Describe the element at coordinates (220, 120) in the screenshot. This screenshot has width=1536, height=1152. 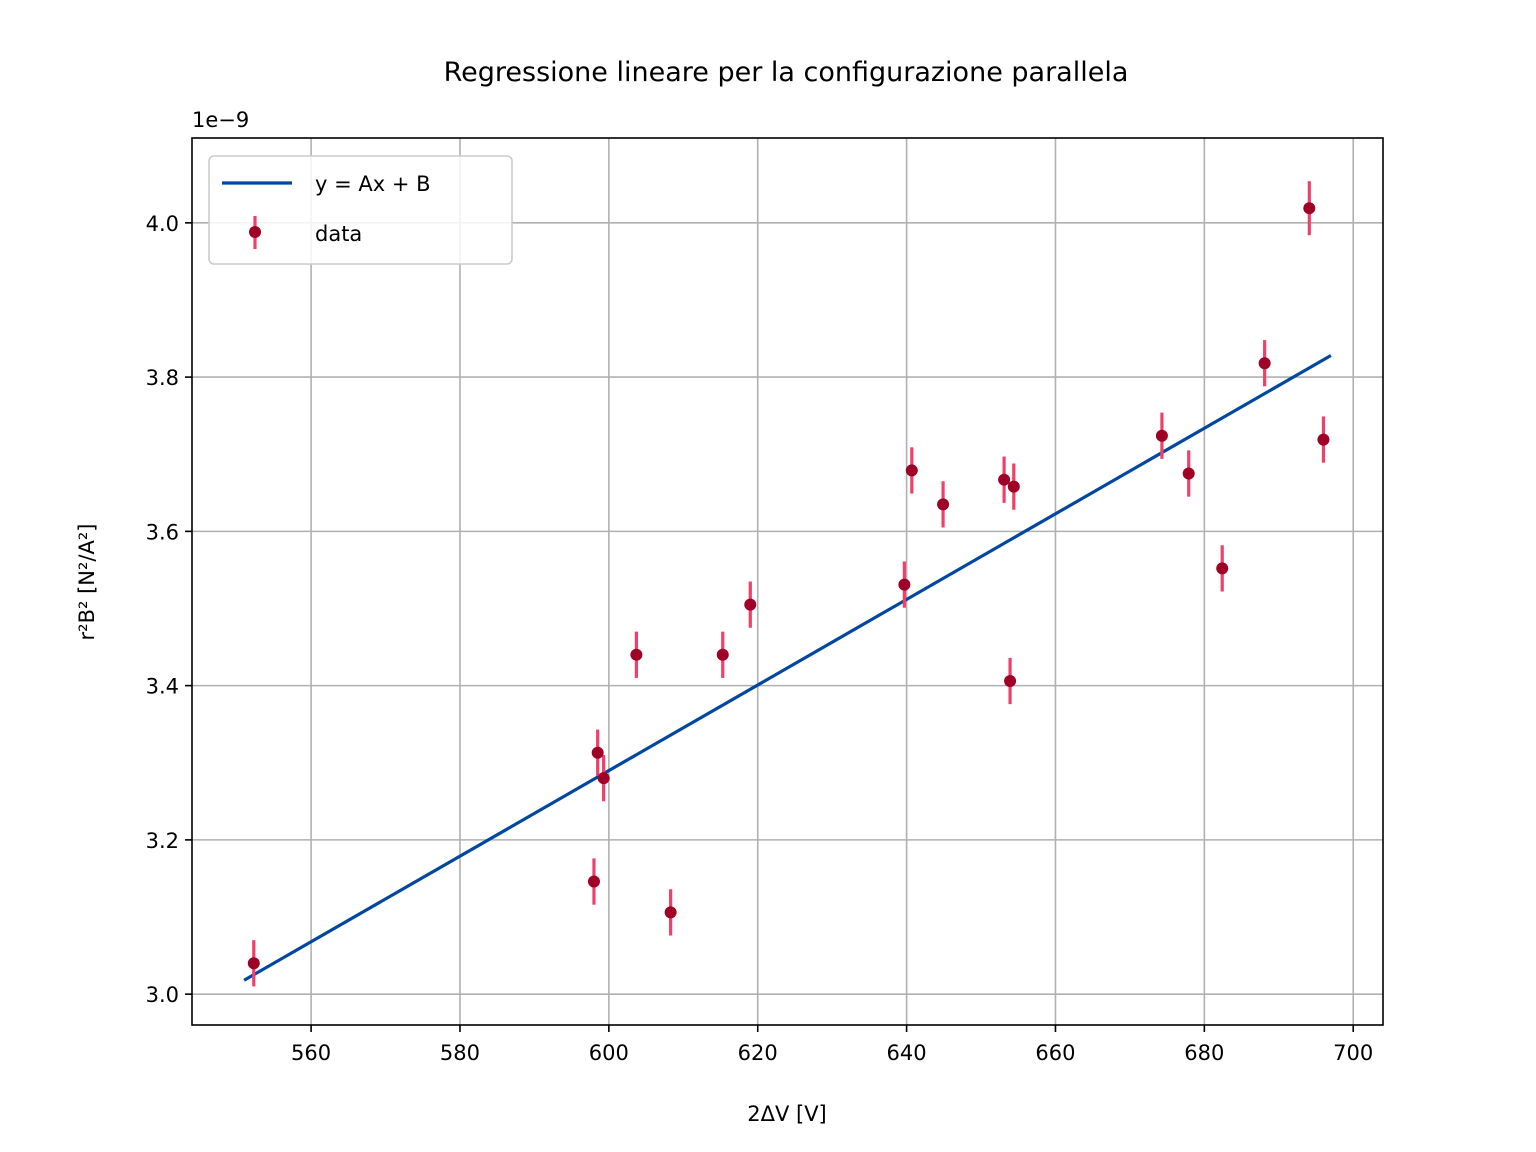
I see `y-offset-text: 1e−9` at that location.